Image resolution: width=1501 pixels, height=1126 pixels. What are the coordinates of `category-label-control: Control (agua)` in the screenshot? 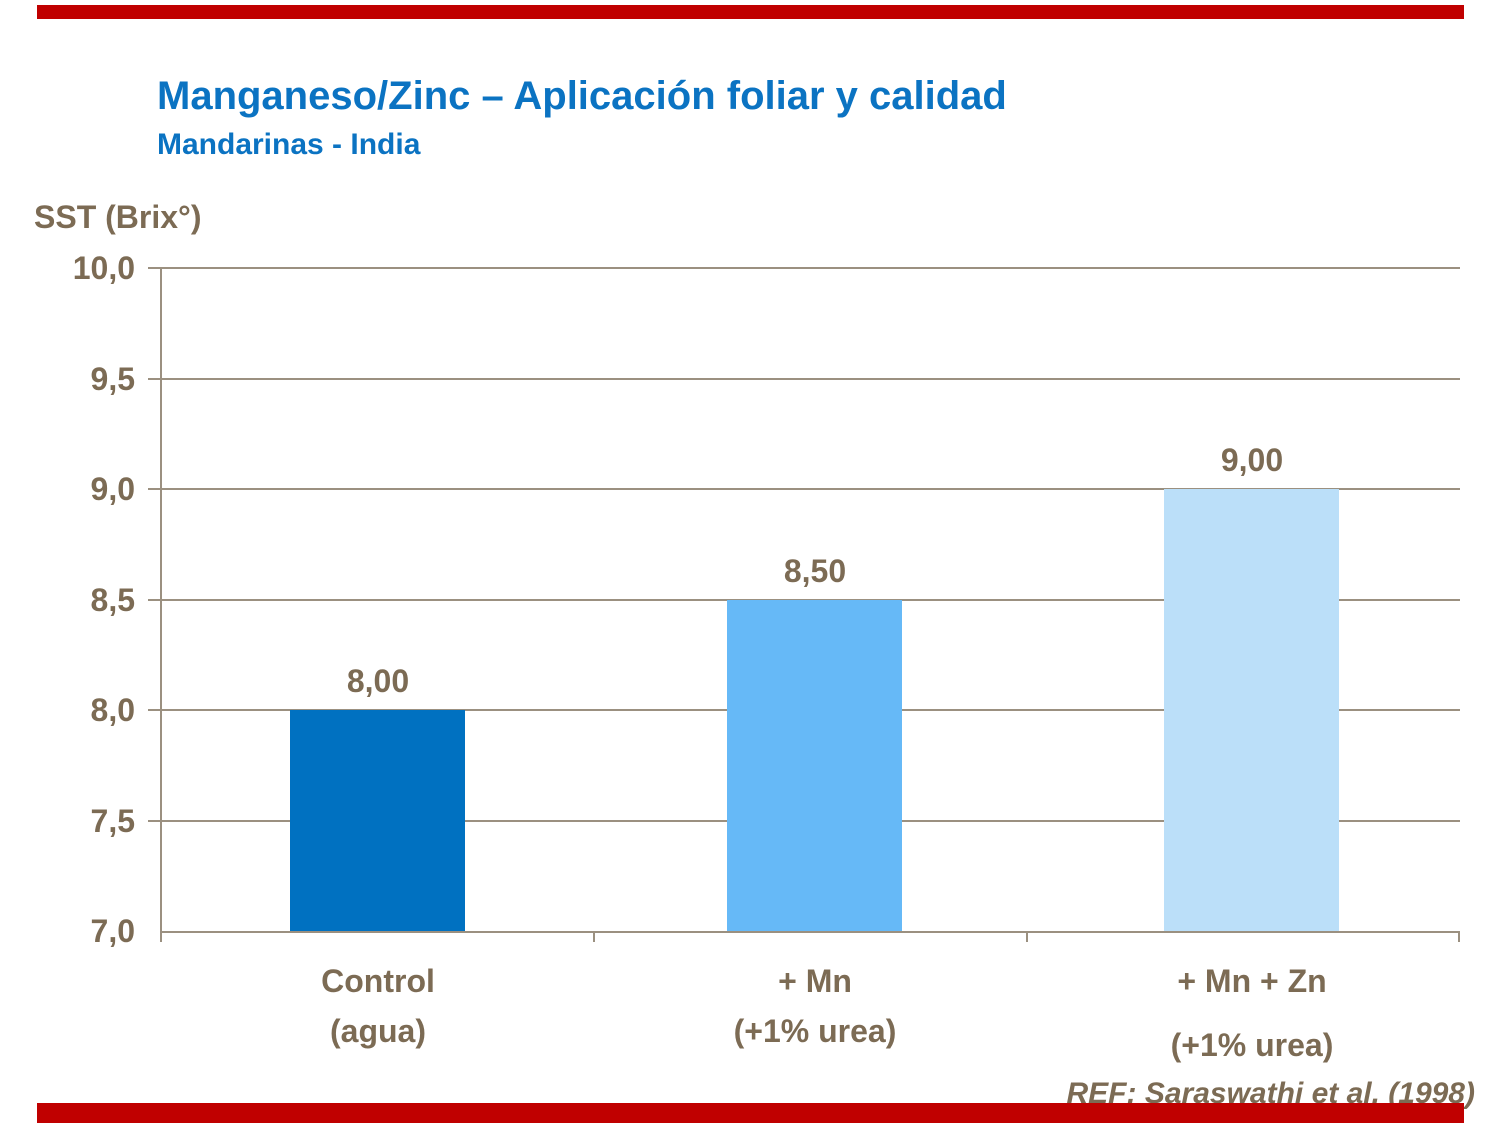 It's located at (378, 1006).